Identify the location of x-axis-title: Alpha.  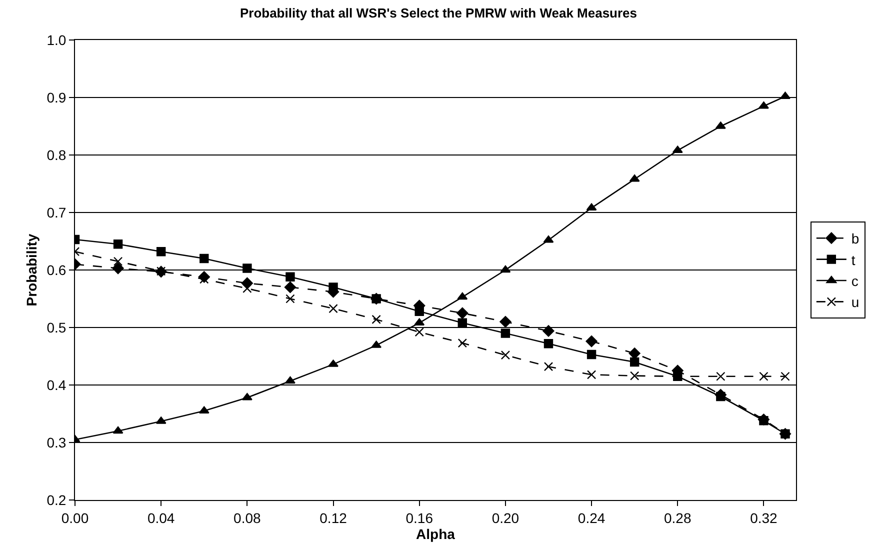
(436, 534).